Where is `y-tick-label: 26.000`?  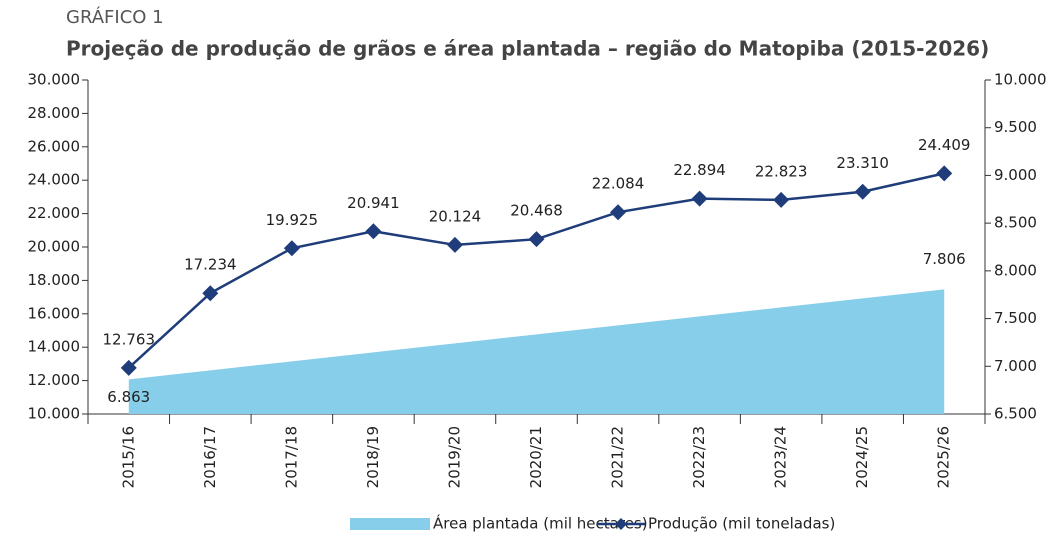 y-tick-label: 26.000 is located at coordinates (54, 146).